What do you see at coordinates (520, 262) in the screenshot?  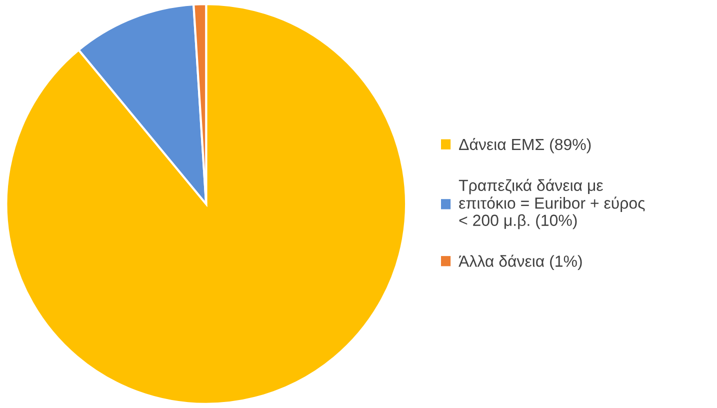 I see `legend-label: Άλλα δάνεια (1%)` at bounding box center [520, 262].